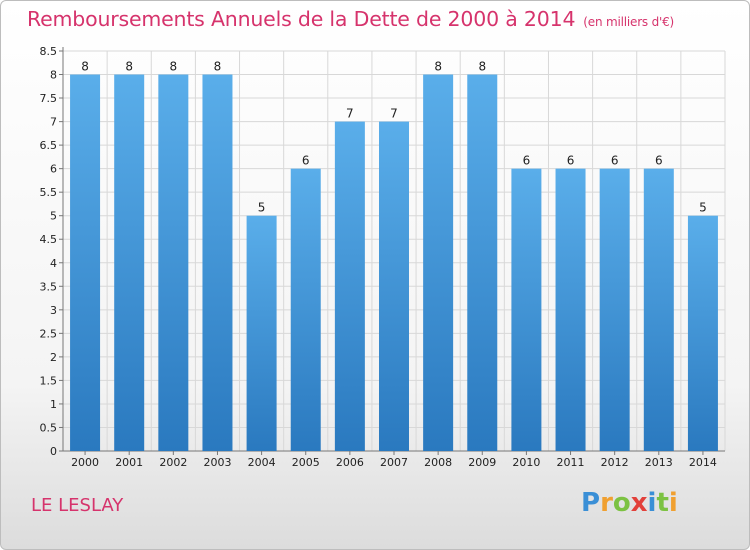 The image size is (750, 550). What do you see at coordinates (85, 462) in the screenshot?
I see `x-tick-label: 2000` at bounding box center [85, 462].